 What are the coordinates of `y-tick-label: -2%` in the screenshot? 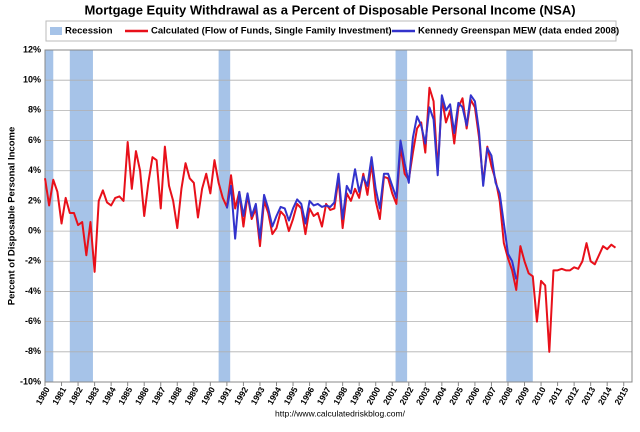 It's located at (33, 261).